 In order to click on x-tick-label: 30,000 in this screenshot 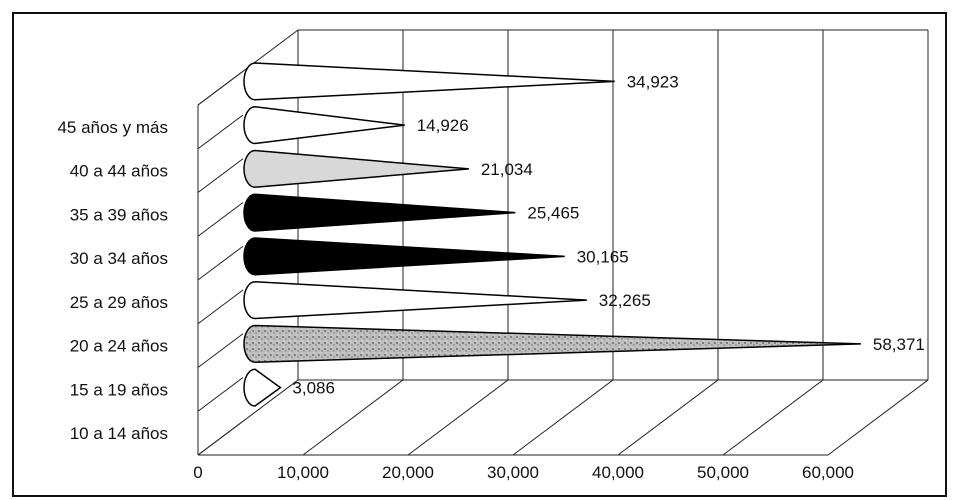, I will do `click(513, 472)`.